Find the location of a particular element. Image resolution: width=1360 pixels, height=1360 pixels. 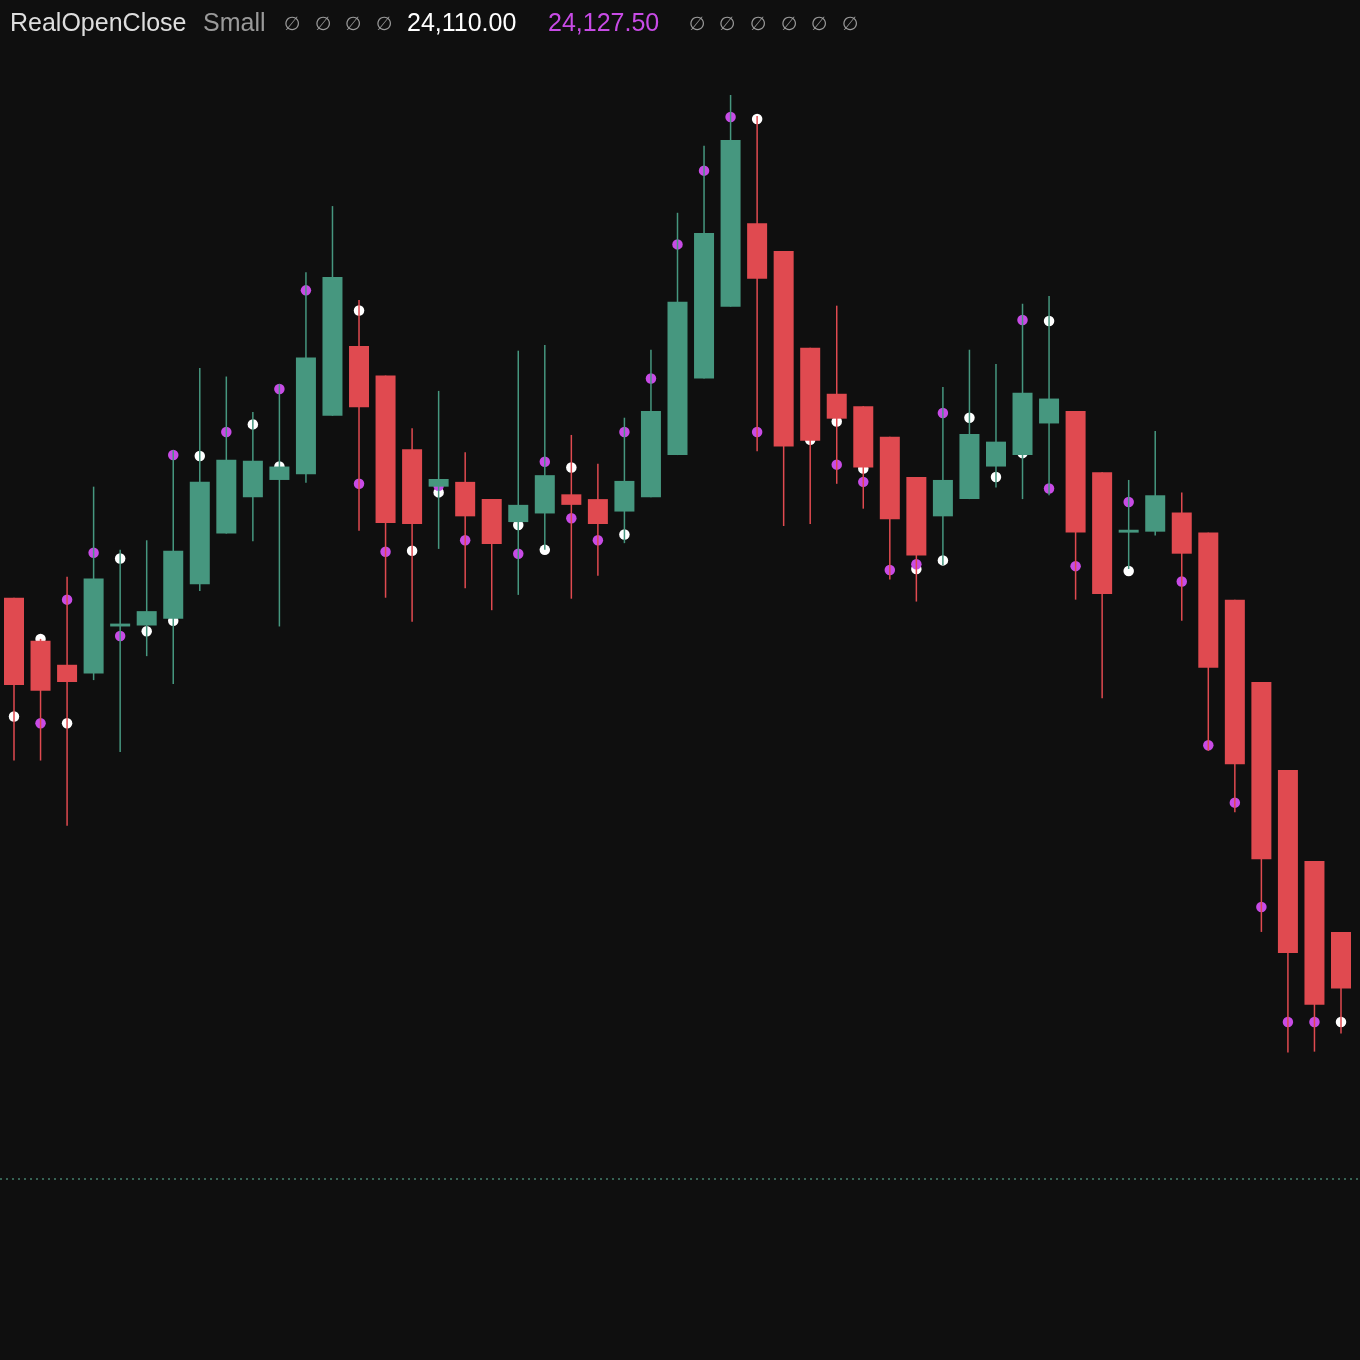

chart-subtitle: Small is located at coordinates (234, 22).